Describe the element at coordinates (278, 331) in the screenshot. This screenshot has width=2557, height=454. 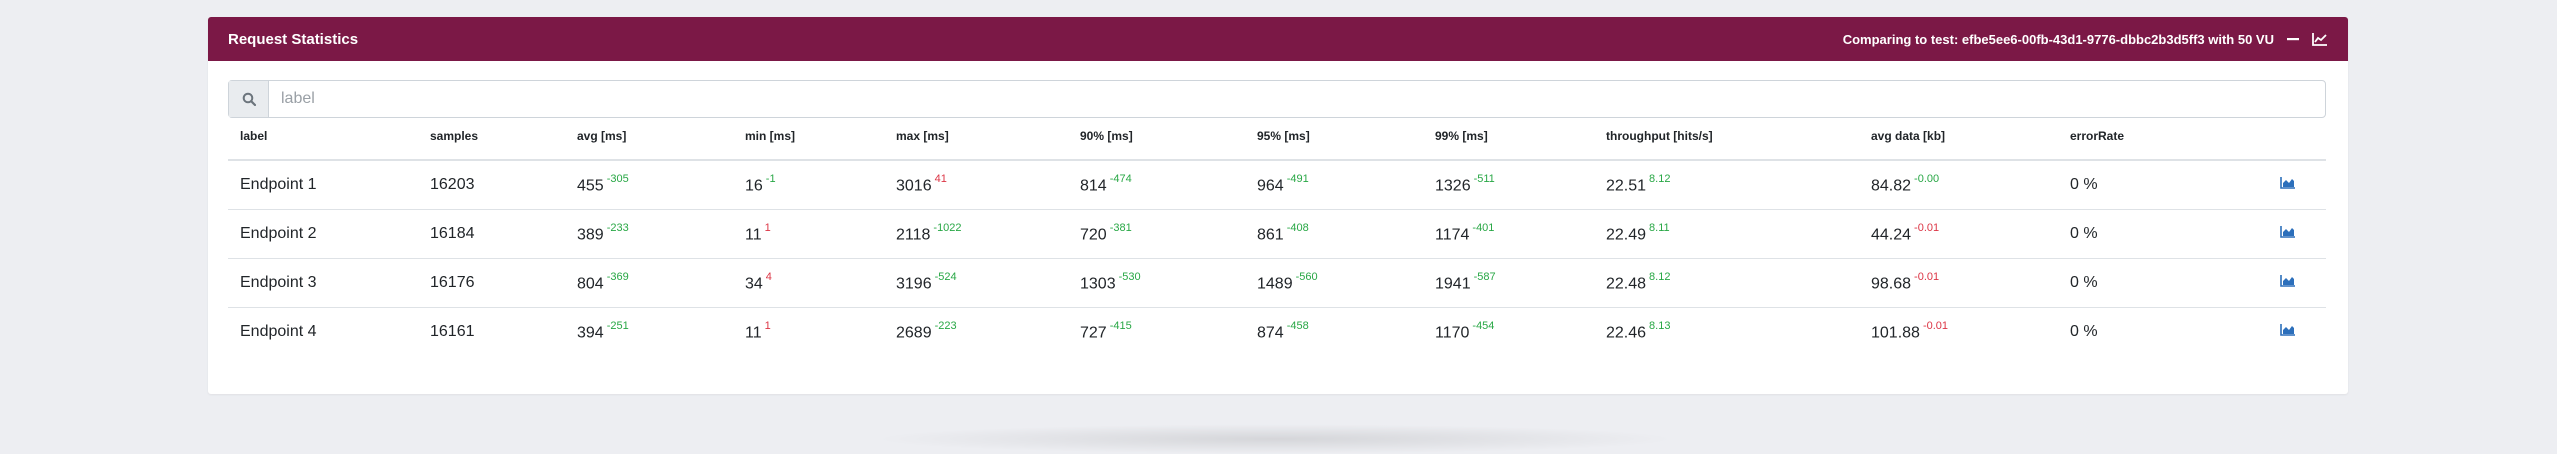
I see `cell-label: Endpoint 4` at that location.